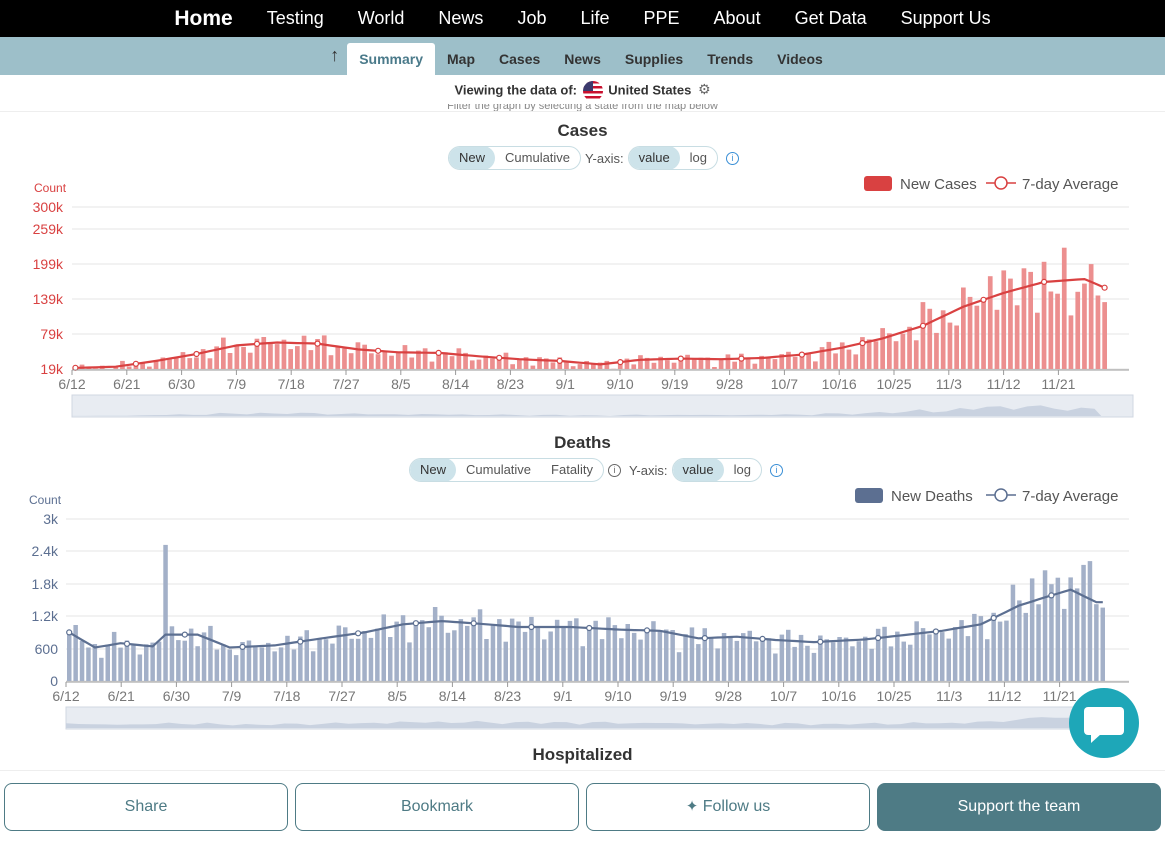 The height and width of the screenshot is (842, 1165). Describe the element at coordinates (520, 59) in the screenshot. I see `tab-cases: Cases` at that location.